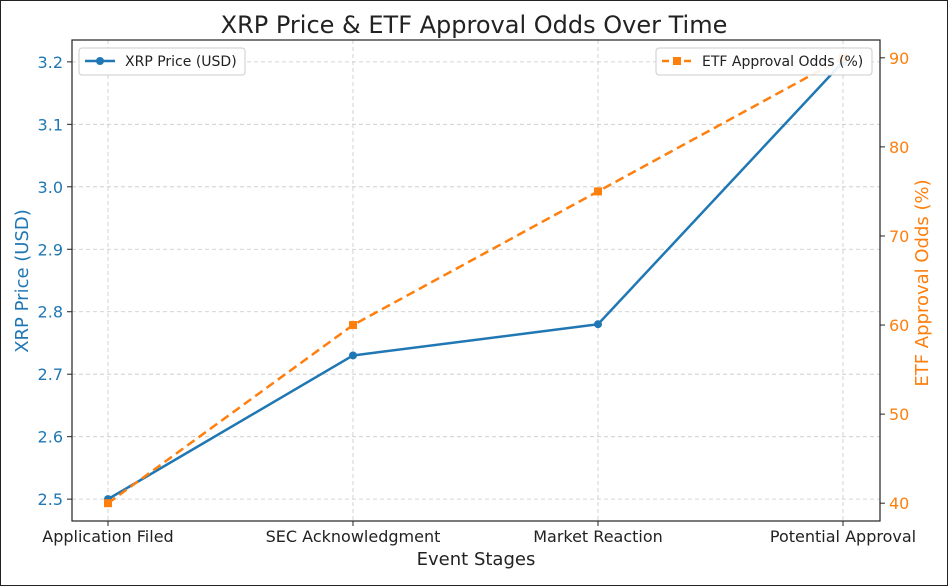  I want to click on left-axis: 2.5 2.6 2.7 2.8 2.9 3.0 3.1 3.2, so click(55, 281).